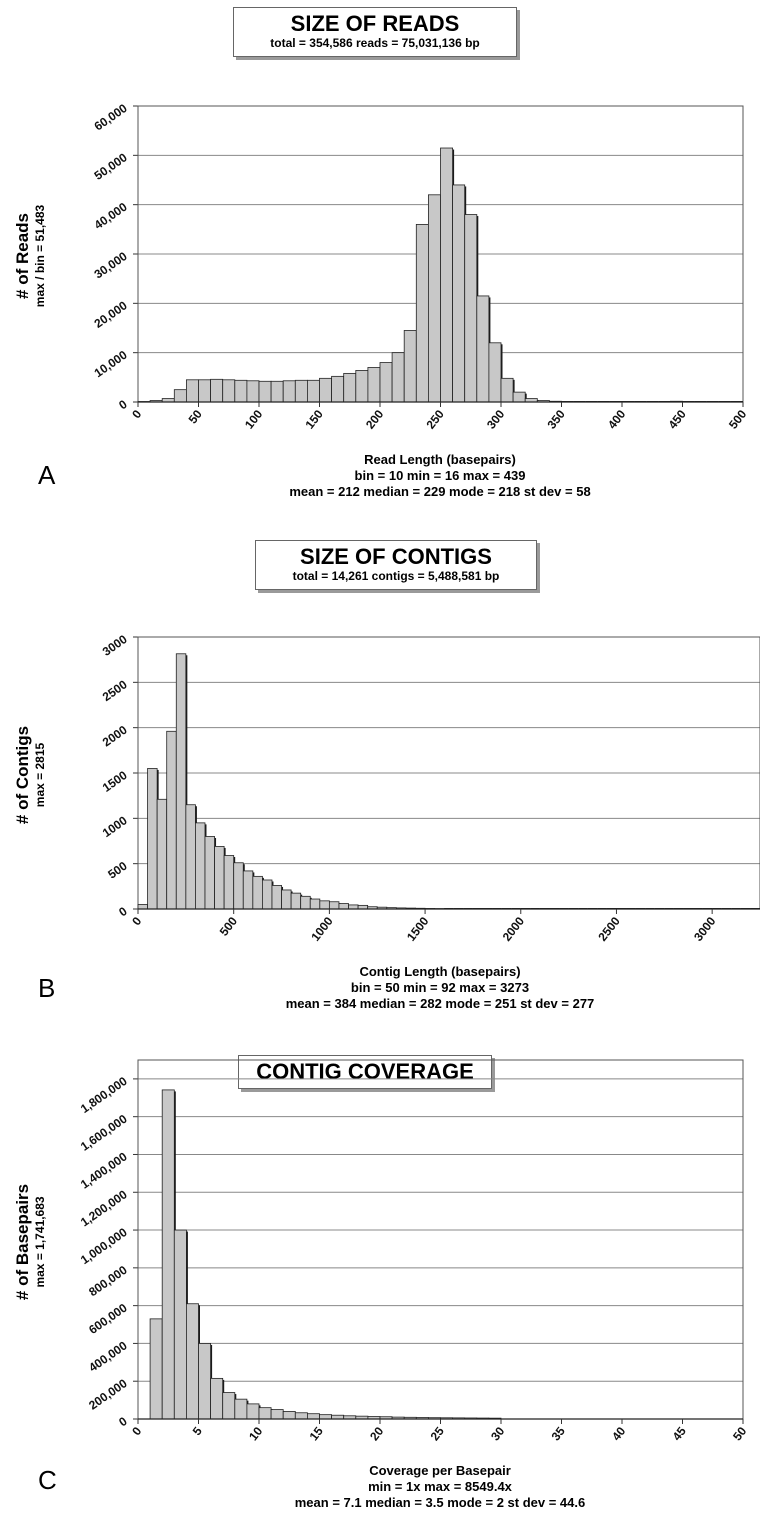 The height and width of the screenshot is (1533, 760). What do you see at coordinates (104, 1246) in the screenshot?
I see `y-tick-label: 1,000,000` at bounding box center [104, 1246].